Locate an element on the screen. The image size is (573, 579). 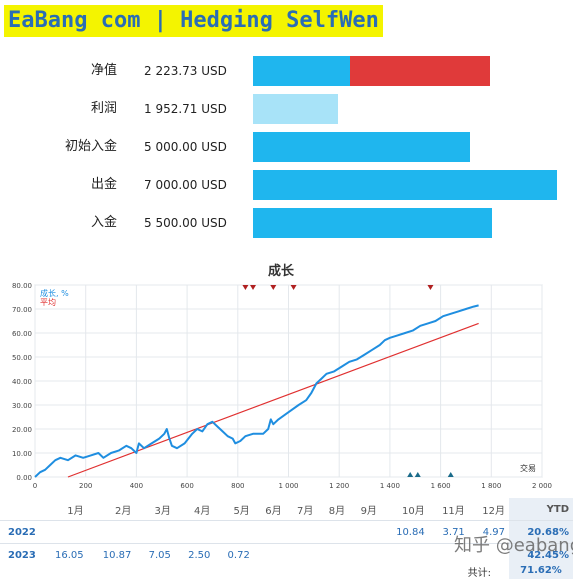
stat-row-withdrawal: 出金 7 000.00 USD is located at coordinates (286, 185).